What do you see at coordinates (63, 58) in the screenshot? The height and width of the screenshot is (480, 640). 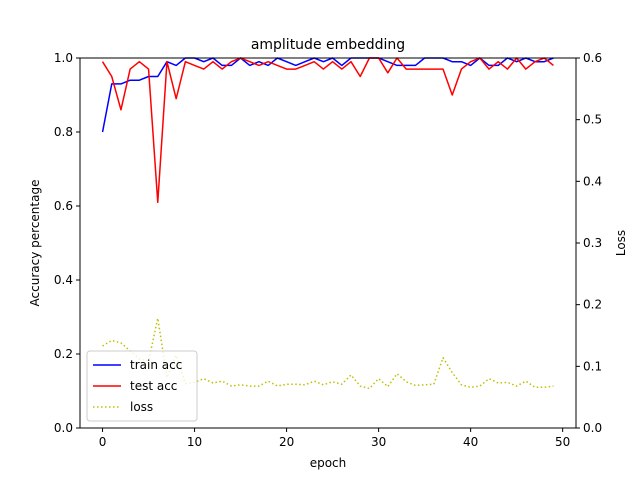 I see `y-tick-label: 1.0` at bounding box center [63, 58].